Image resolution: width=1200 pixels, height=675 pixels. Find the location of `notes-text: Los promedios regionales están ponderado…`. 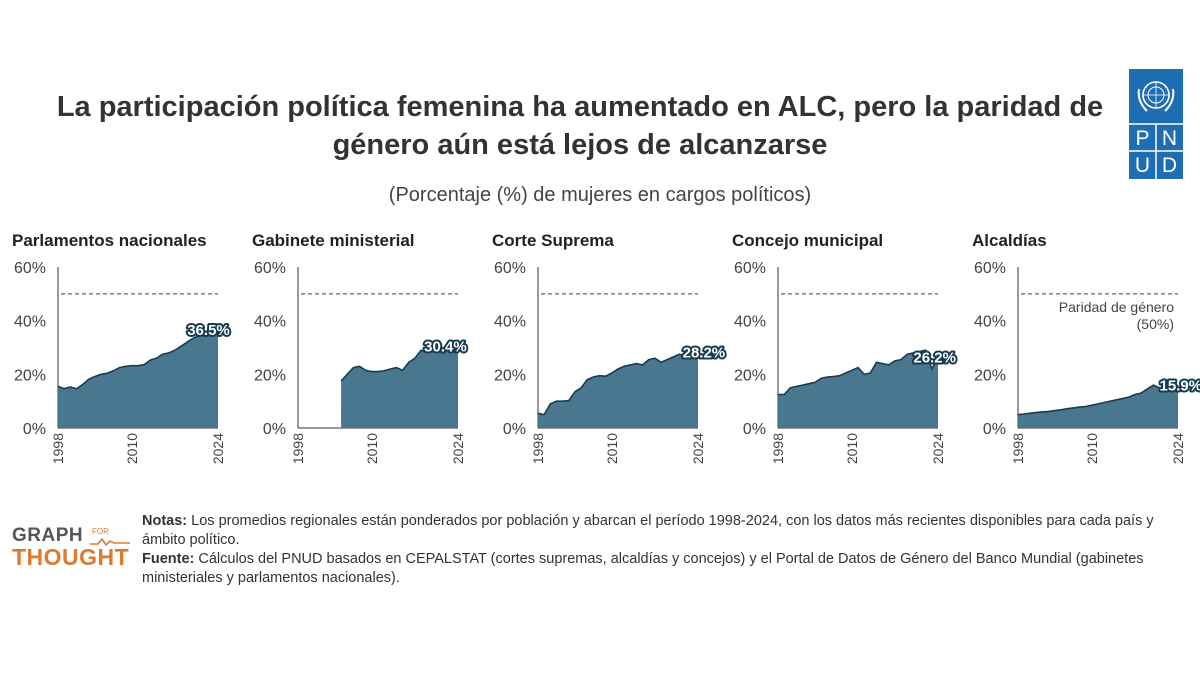

notes-text: Los promedios regionales están ponderado… is located at coordinates (648, 530).